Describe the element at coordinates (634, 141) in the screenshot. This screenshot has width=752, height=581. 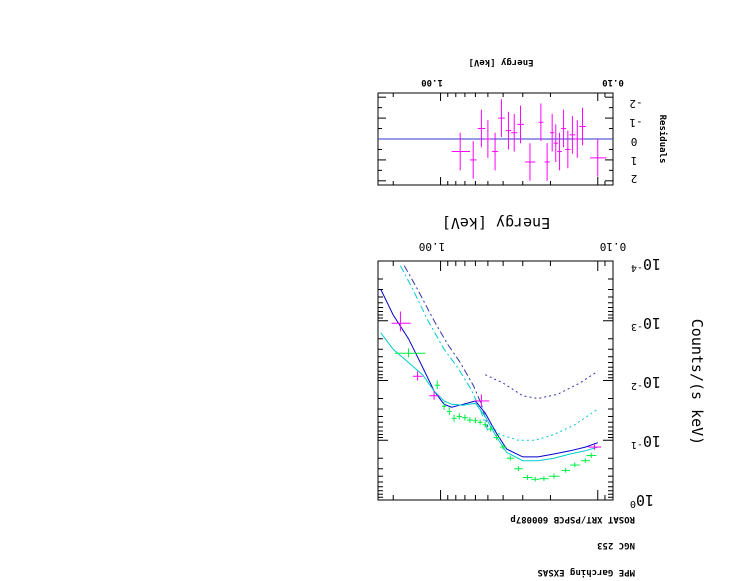
I see `residuals-y-tick-label-0: 0` at that location.